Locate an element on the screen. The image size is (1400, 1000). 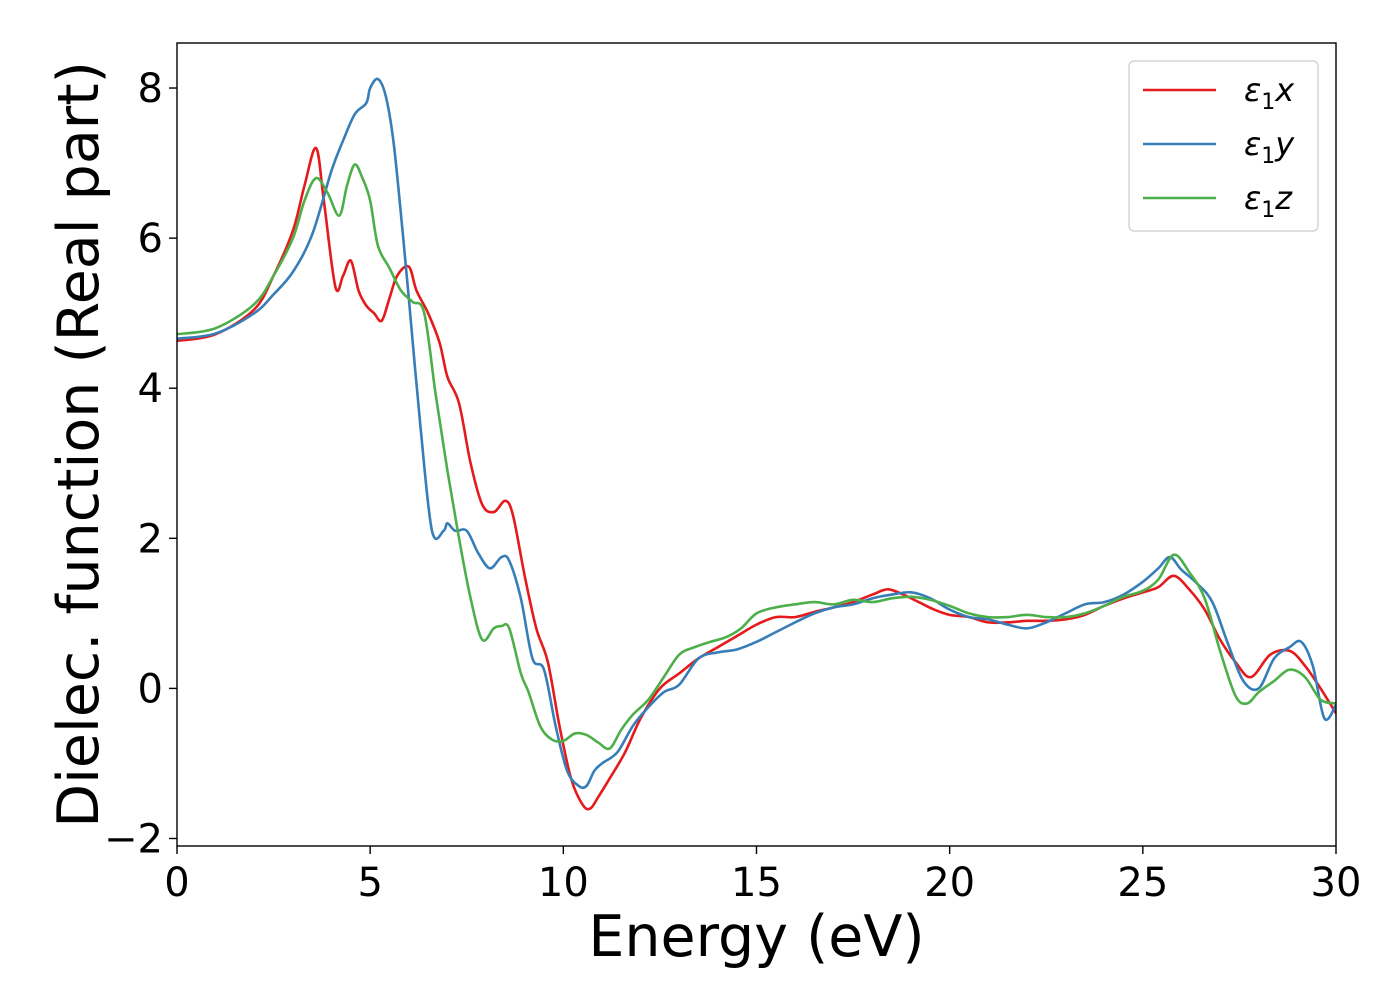
x-tick-label: 30 is located at coordinates (1336, 883).